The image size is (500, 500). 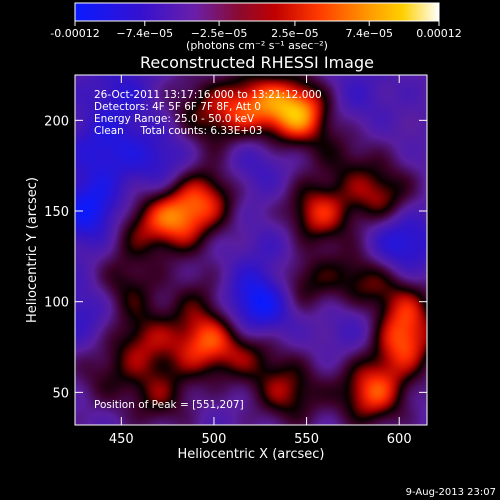 What do you see at coordinates (32, 250) in the screenshot?
I see `y-axis-title: Heliocentric Y (arcsec)` at bounding box center [32, 250].